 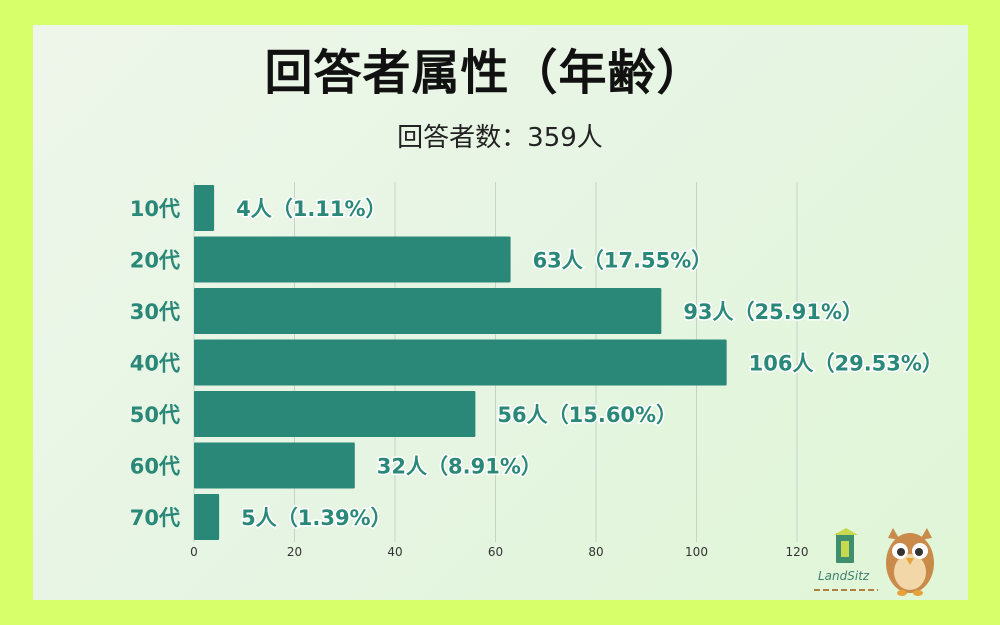 I want to click on data-label: 5人（1.39%）, so click(x=316, y=518).